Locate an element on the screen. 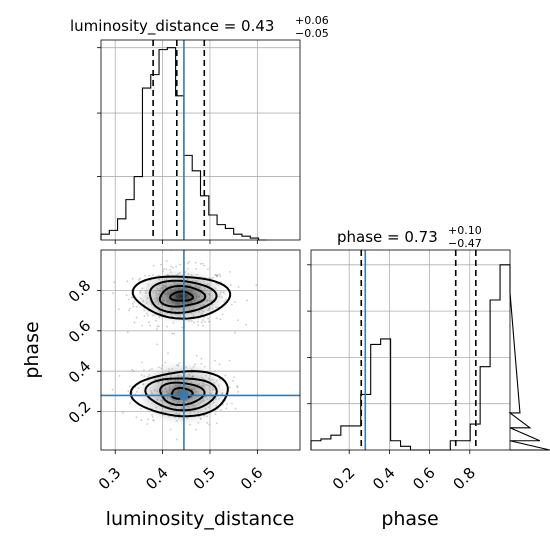  y-tick-label: 0.6 is located at coordinates (80, 332).